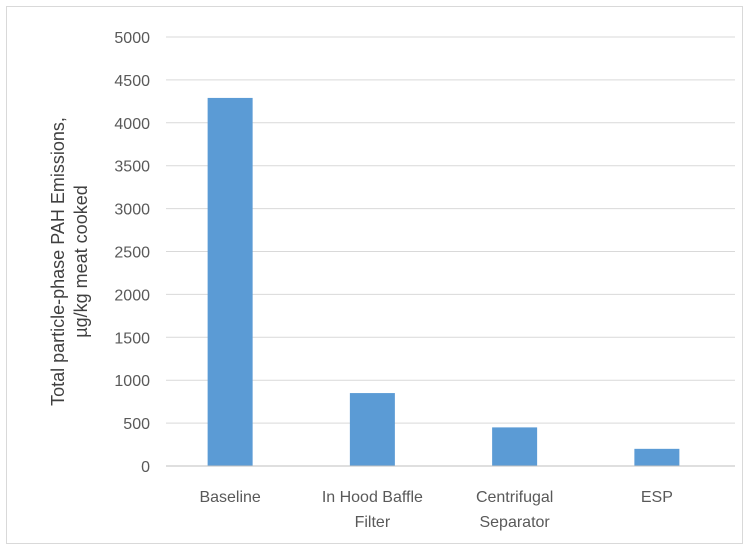 The image size is (747, 548). I want to click on y-tick-label: 2000, so click(132, 295).